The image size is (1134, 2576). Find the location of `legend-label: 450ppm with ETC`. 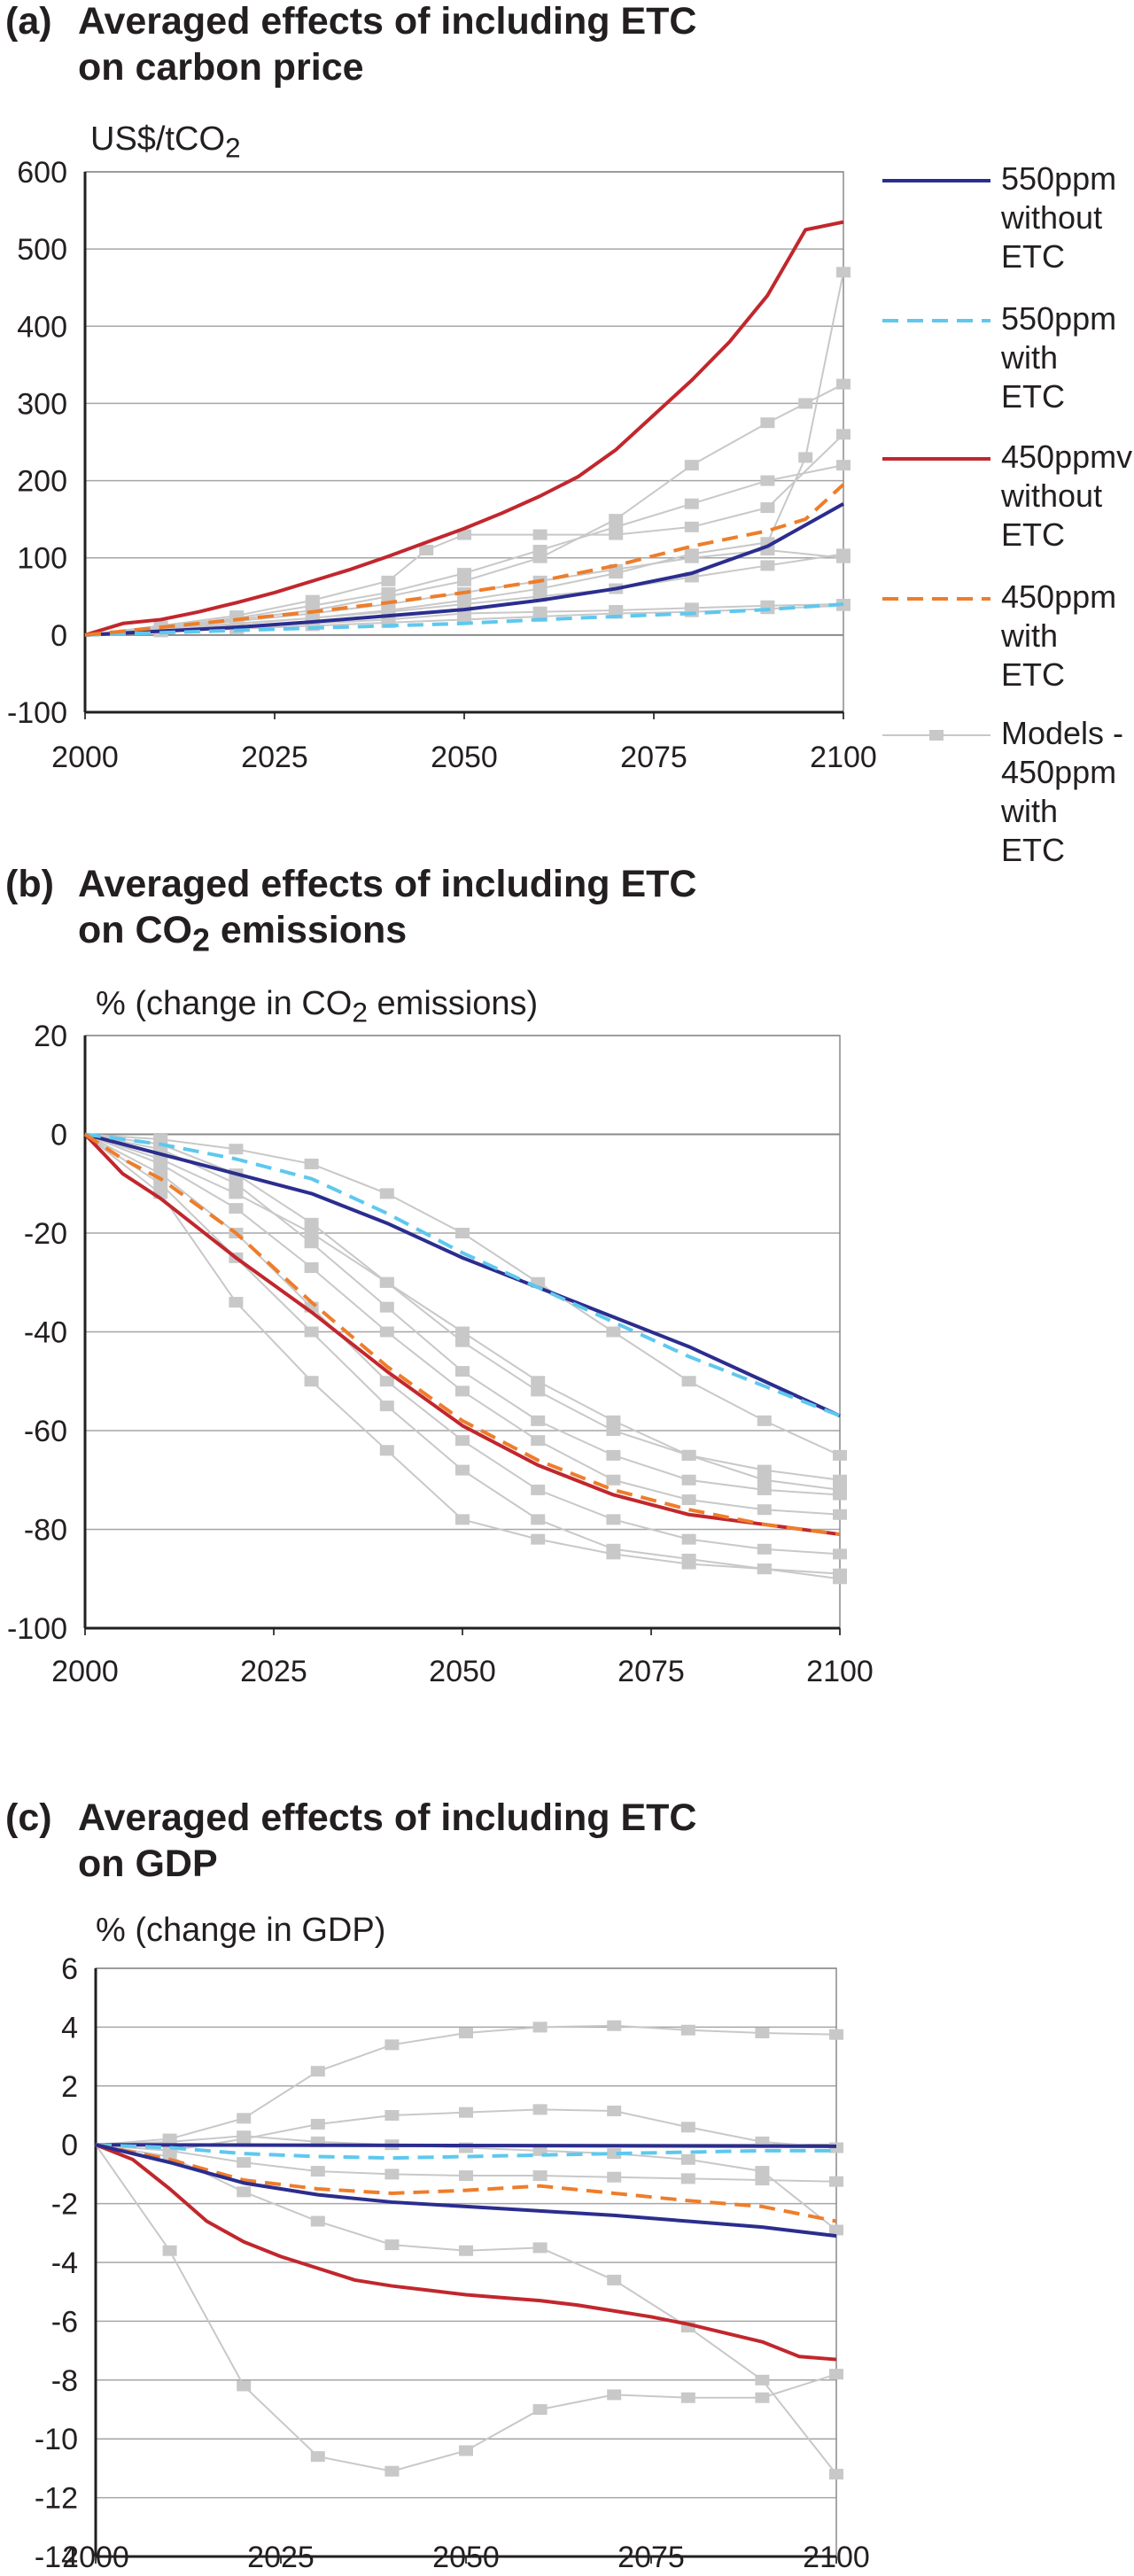

legend-label: 450ppm with ETC is located at coordinates (1064, 636).